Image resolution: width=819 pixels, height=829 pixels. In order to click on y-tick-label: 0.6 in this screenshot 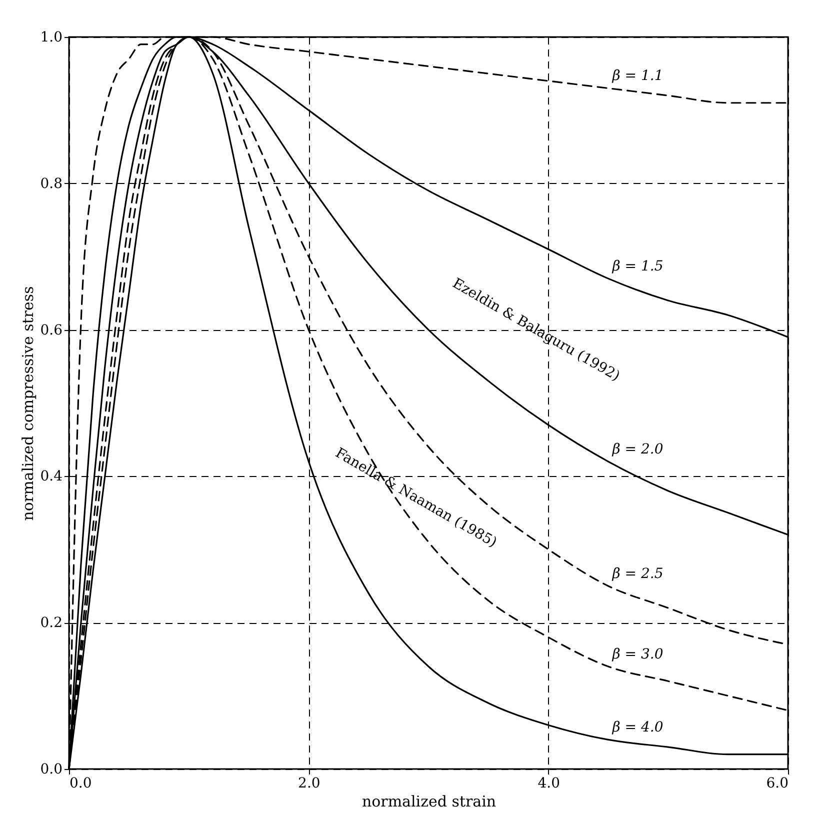, I will do `click(51, 330)`.